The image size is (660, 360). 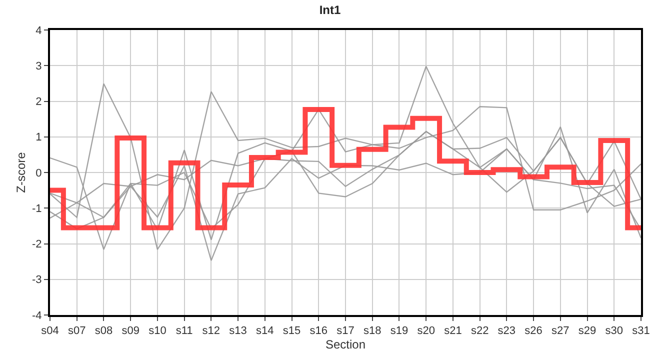 What do you see at coordinates (330, 9) in the screenshot?
I see `chart-title: Int1` at bounding box center [330, 9].